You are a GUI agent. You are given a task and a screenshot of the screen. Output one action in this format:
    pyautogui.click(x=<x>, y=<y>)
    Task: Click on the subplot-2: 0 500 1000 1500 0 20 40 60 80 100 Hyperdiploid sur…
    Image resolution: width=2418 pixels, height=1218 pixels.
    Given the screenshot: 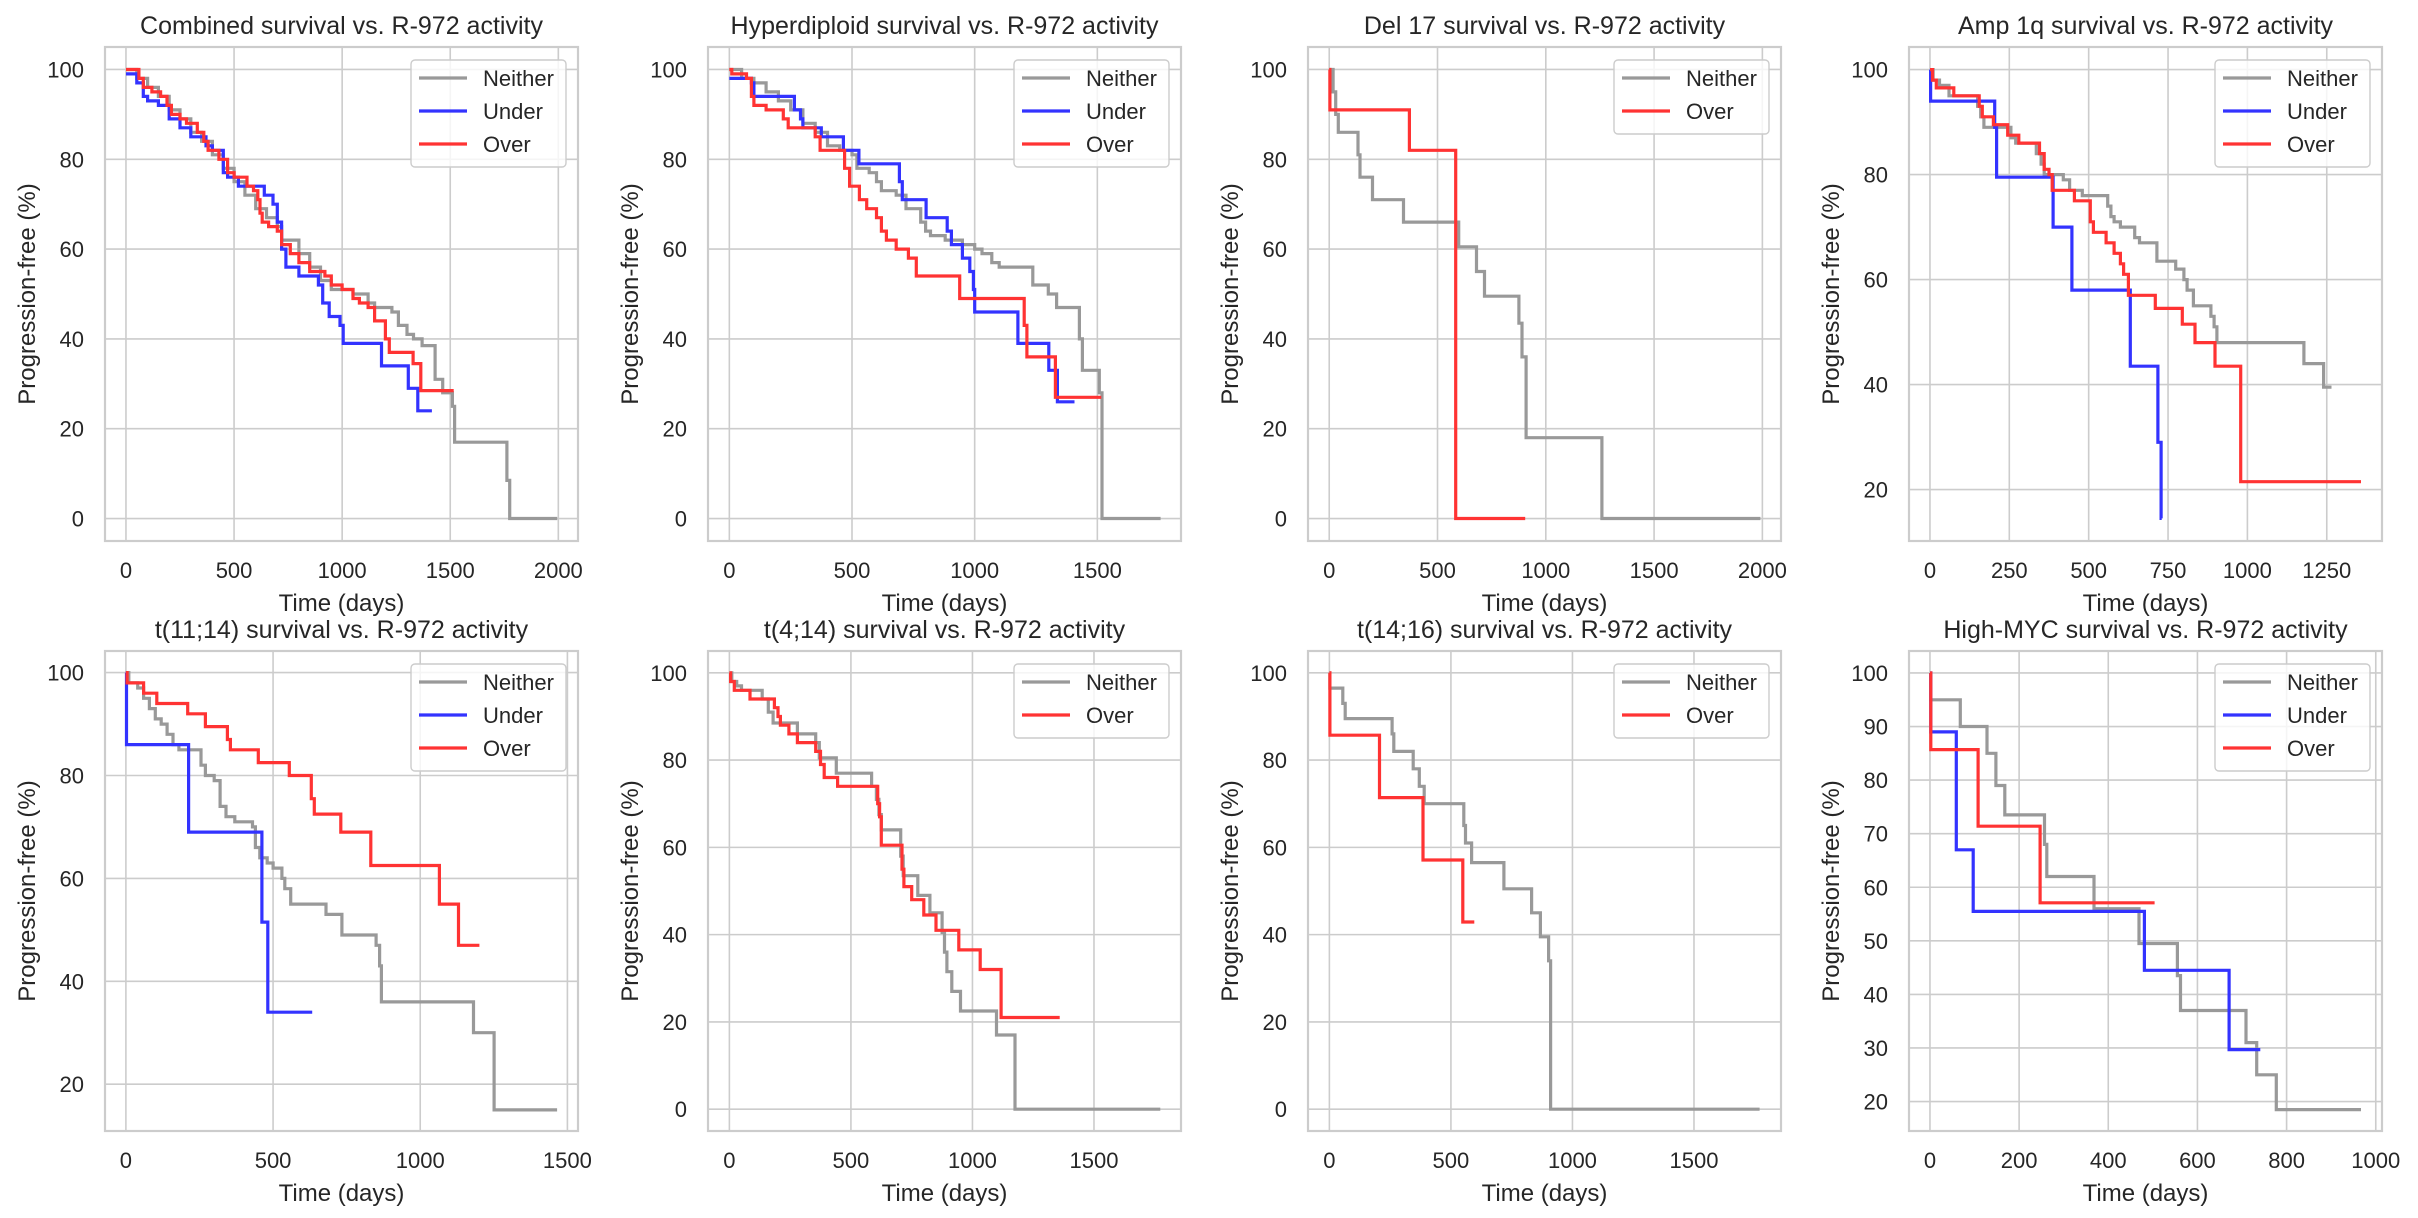 What is the action you would take?
    pyautogui.click(x=900, y=314)
    